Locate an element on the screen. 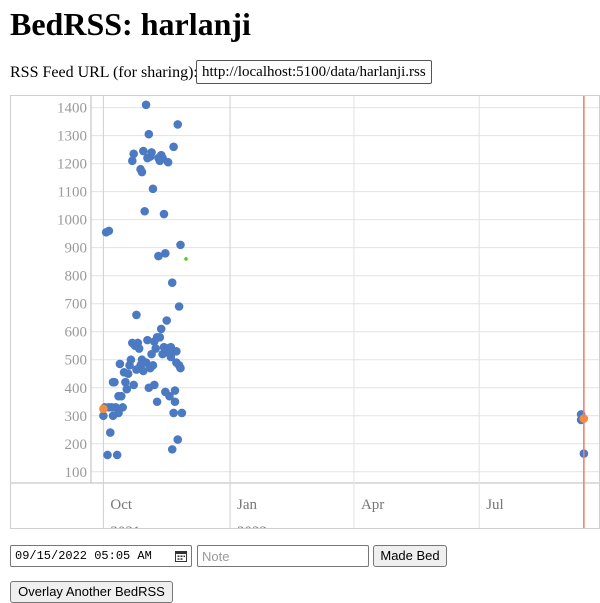 This screenshot has height=603, width=600. y-tick-label: 600 is located at coordinates (76, 333).